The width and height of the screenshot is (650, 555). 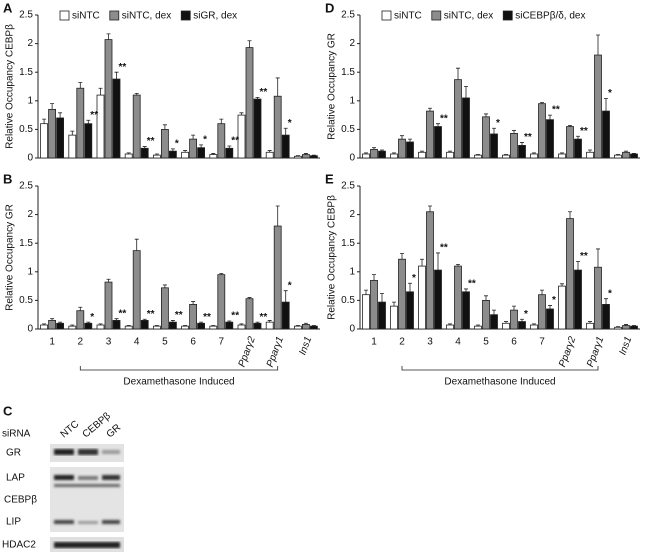 I want to click on y-axis-title: Relative Occupancy GR, so click(x=332, y=86).